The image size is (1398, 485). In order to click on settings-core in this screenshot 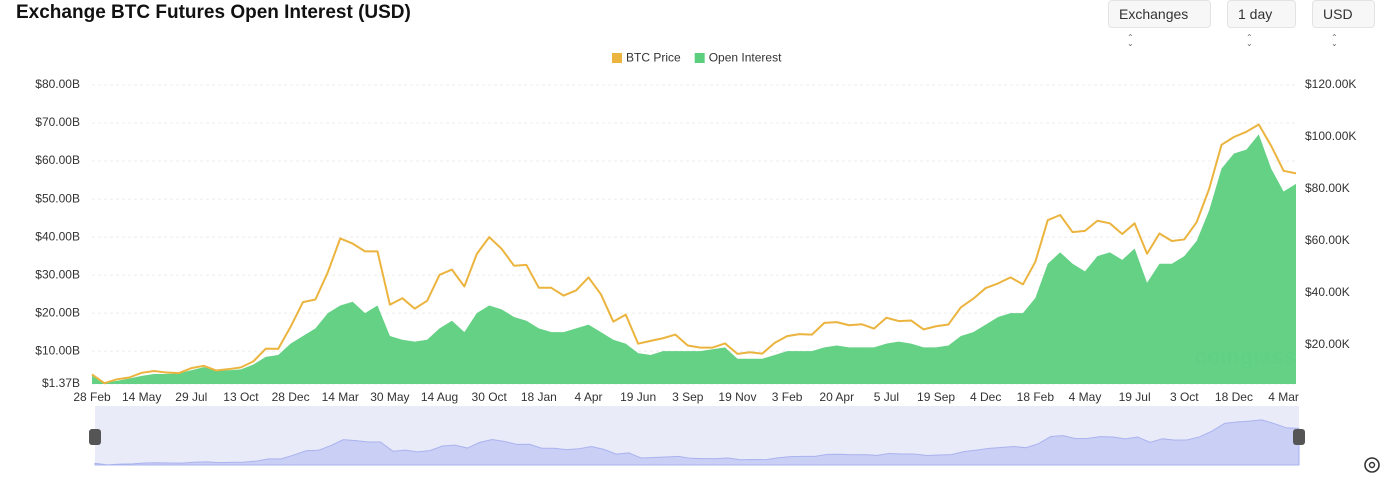, I will do `click(1372, 465)`.